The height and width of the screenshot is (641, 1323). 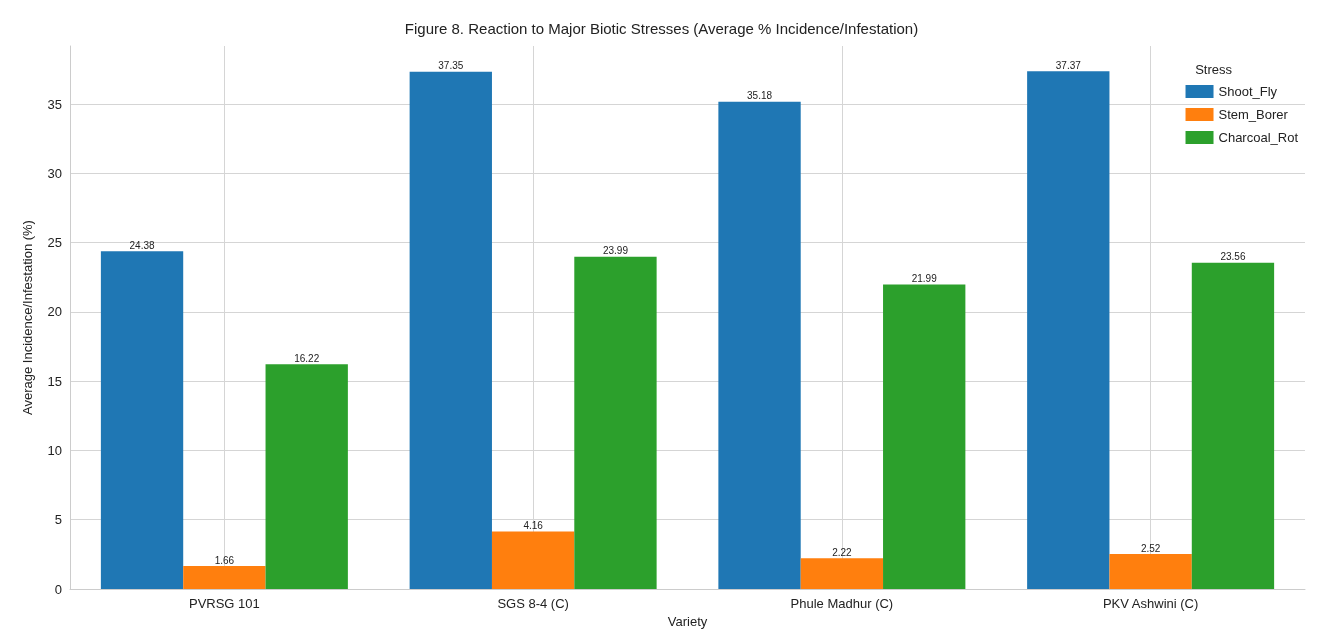 I want to click on y-tick-label: 0, so click(x=58, y=589).